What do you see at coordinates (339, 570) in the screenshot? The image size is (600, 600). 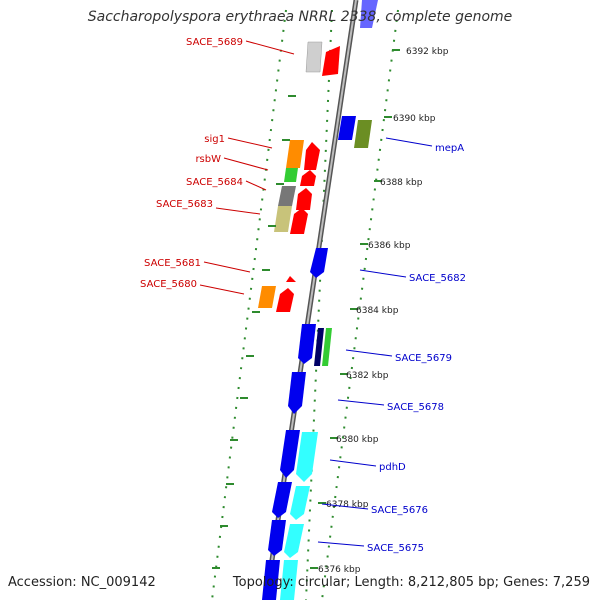 I see `ruler-label: 6376 kbp` at bounding box center [339, 570].